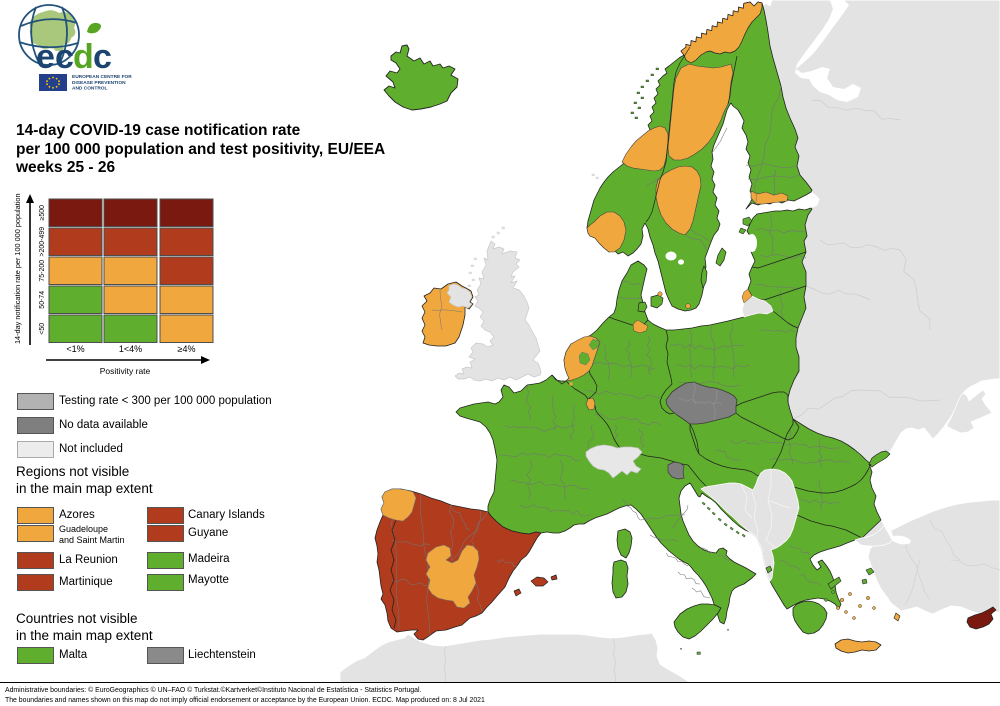 Image resolution: width=1000 pixels, height=706 pixels. What do you see at coordinates (130, 349) in the screenshot?
I see `svg-text: 1<4%` at bounding box center [130, 349].